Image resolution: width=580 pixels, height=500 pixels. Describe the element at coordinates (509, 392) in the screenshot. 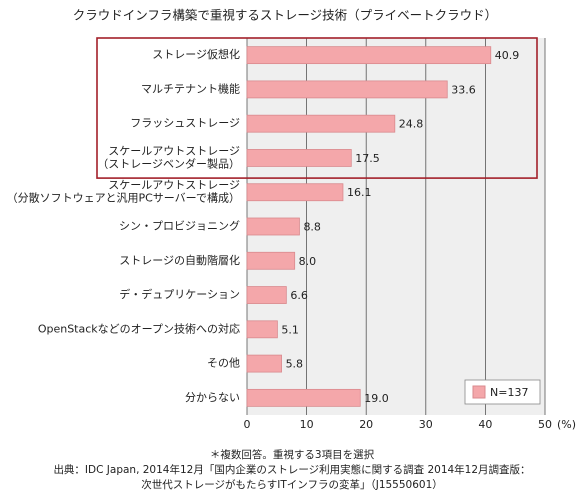

I see `legend-label: N=137` at that location.